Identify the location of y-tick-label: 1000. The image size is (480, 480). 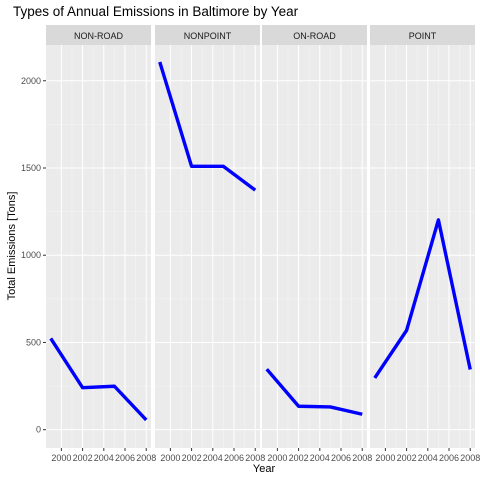
(31, 255).